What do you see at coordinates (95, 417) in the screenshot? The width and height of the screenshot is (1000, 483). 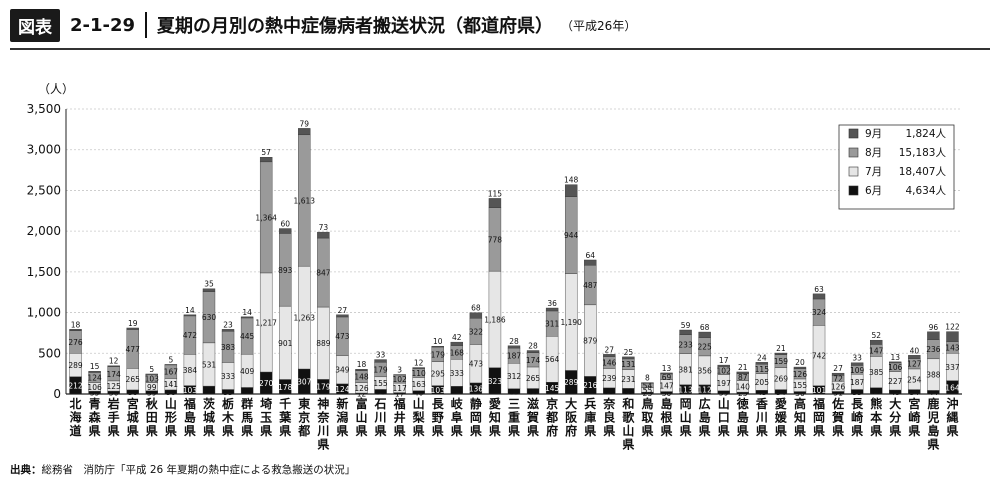 I see `x-tick-label: 青森県` at bounding box center [95, 417].